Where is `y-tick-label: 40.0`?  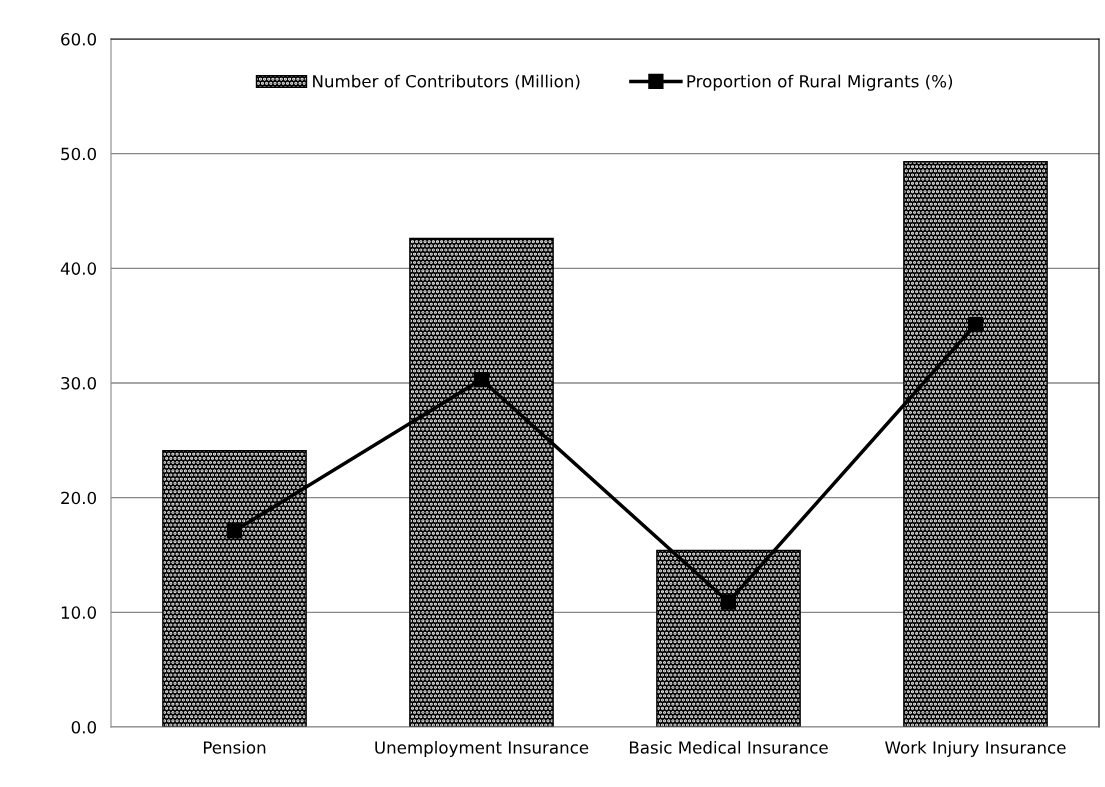 y-tick-label: 40.0 is located at coordinates (78, 268).